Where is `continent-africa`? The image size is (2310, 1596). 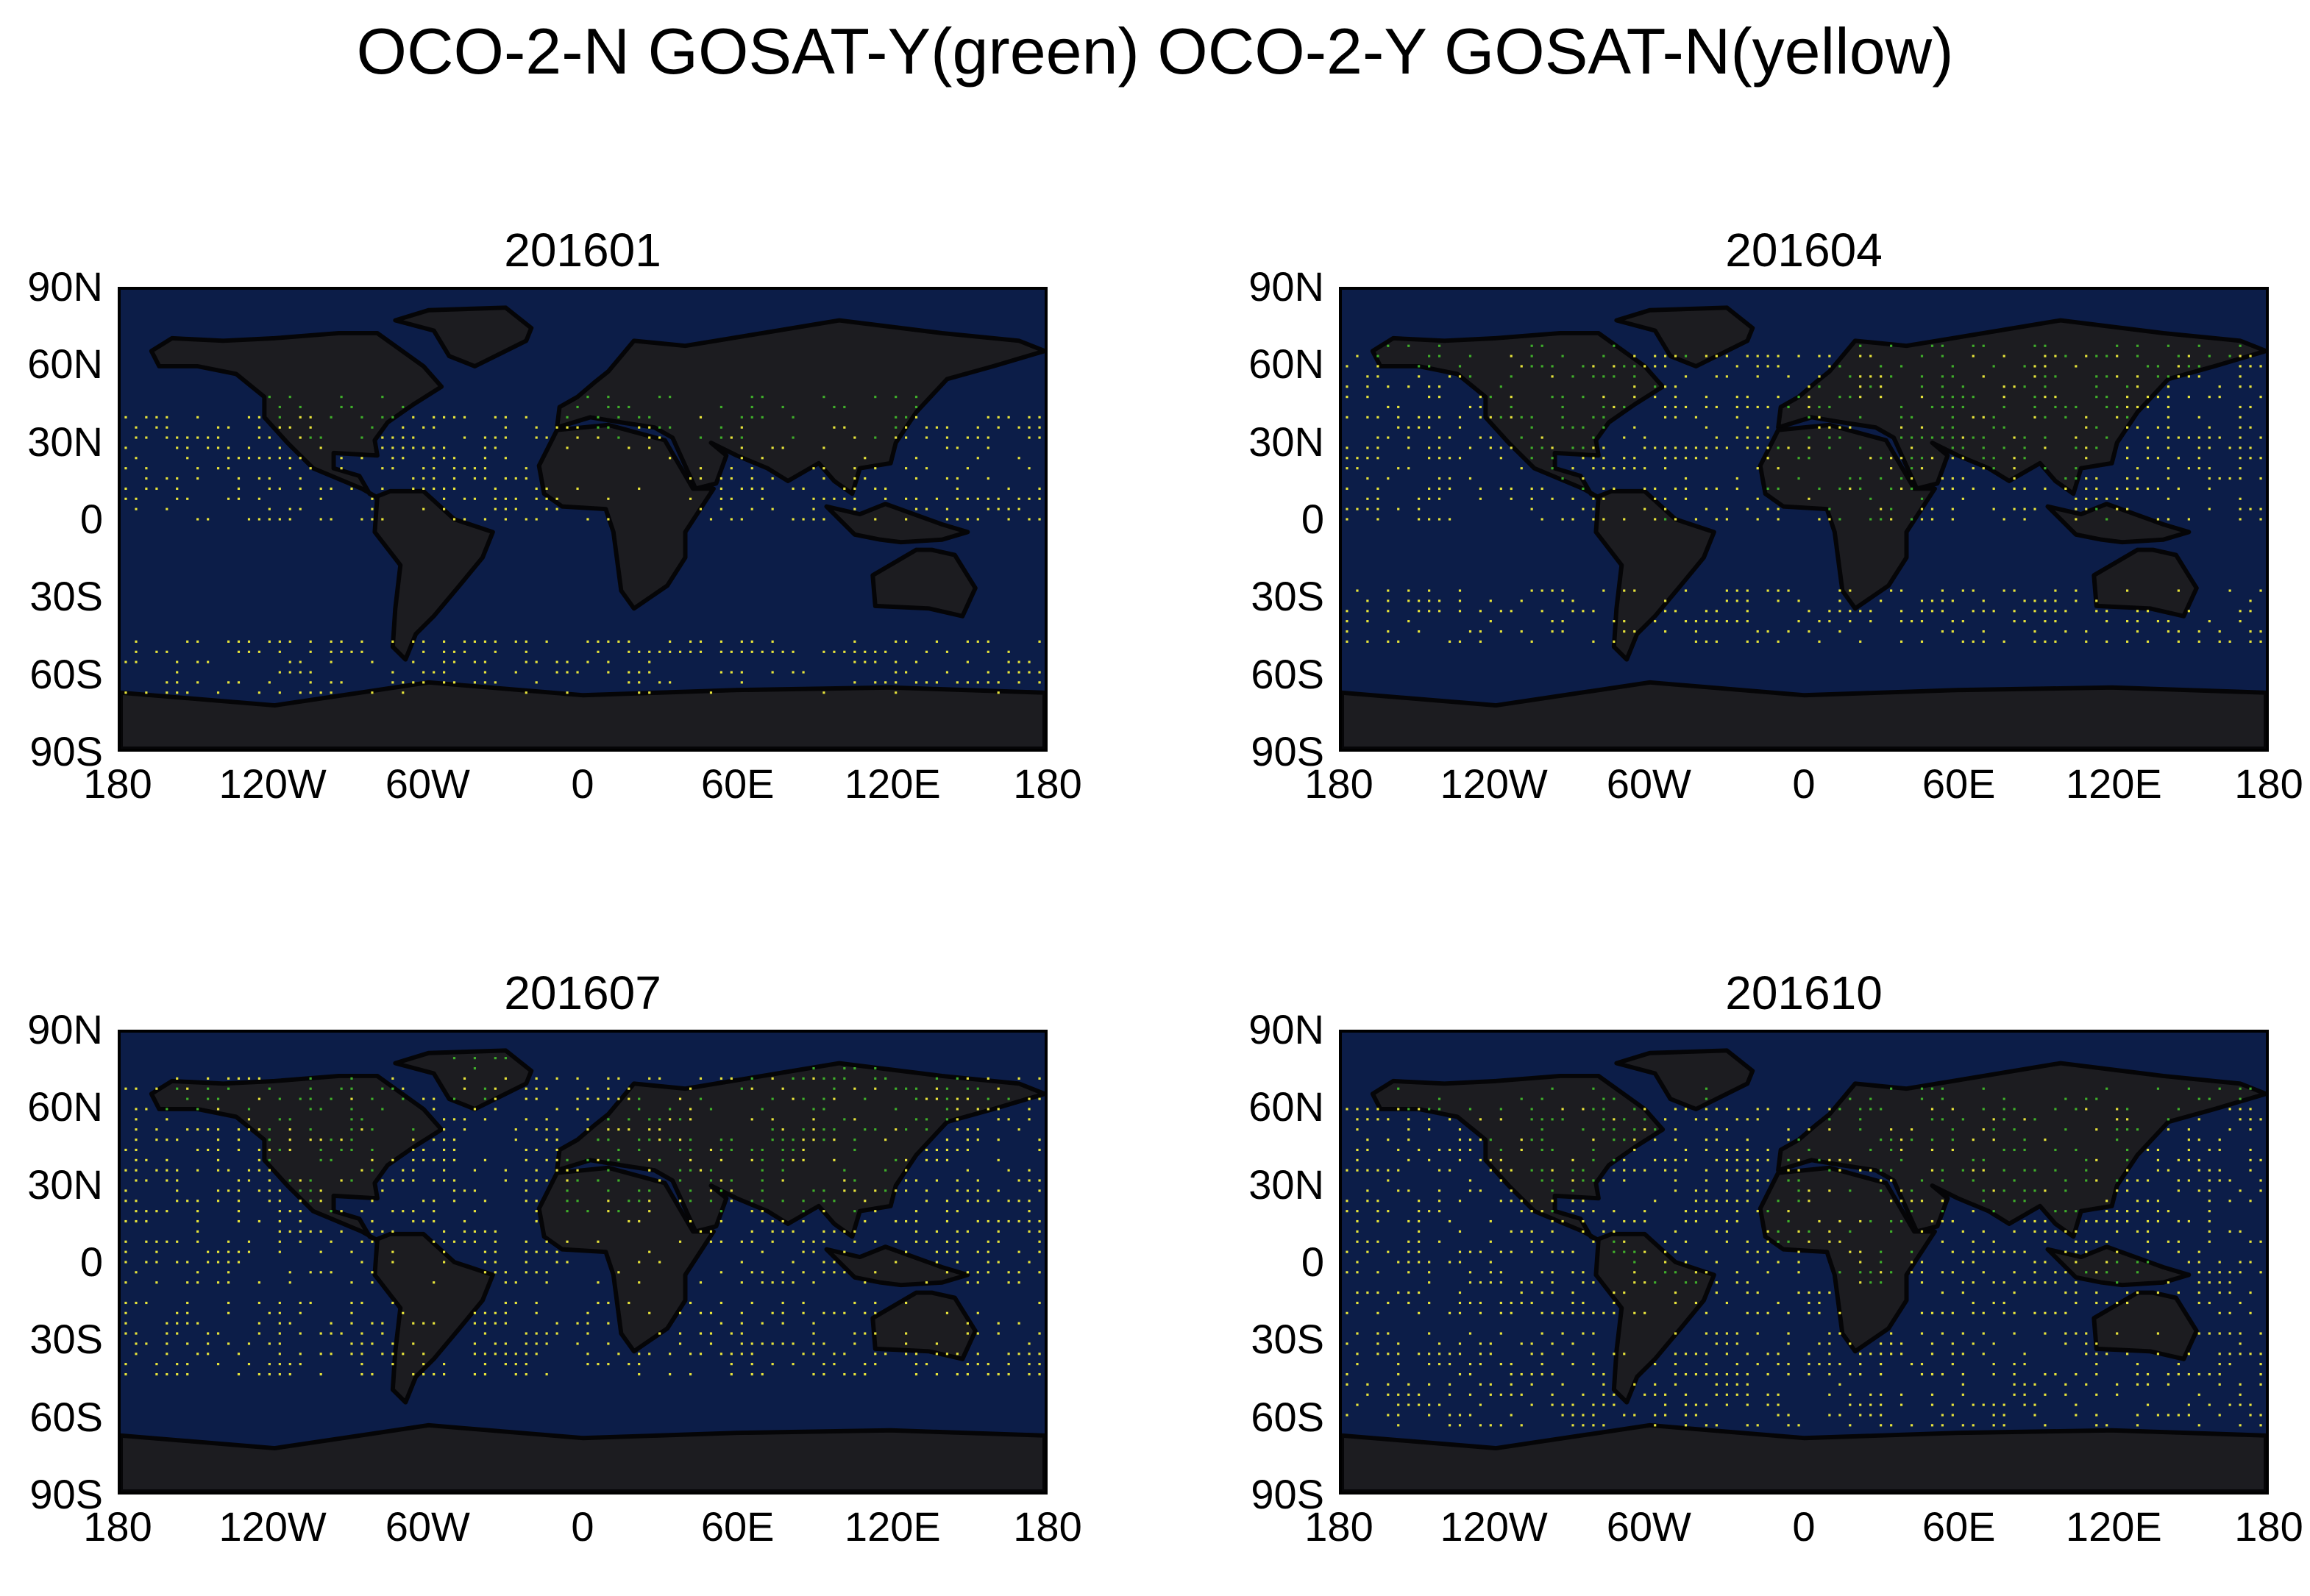 continent-africa is located at coordinates (1847, 516).